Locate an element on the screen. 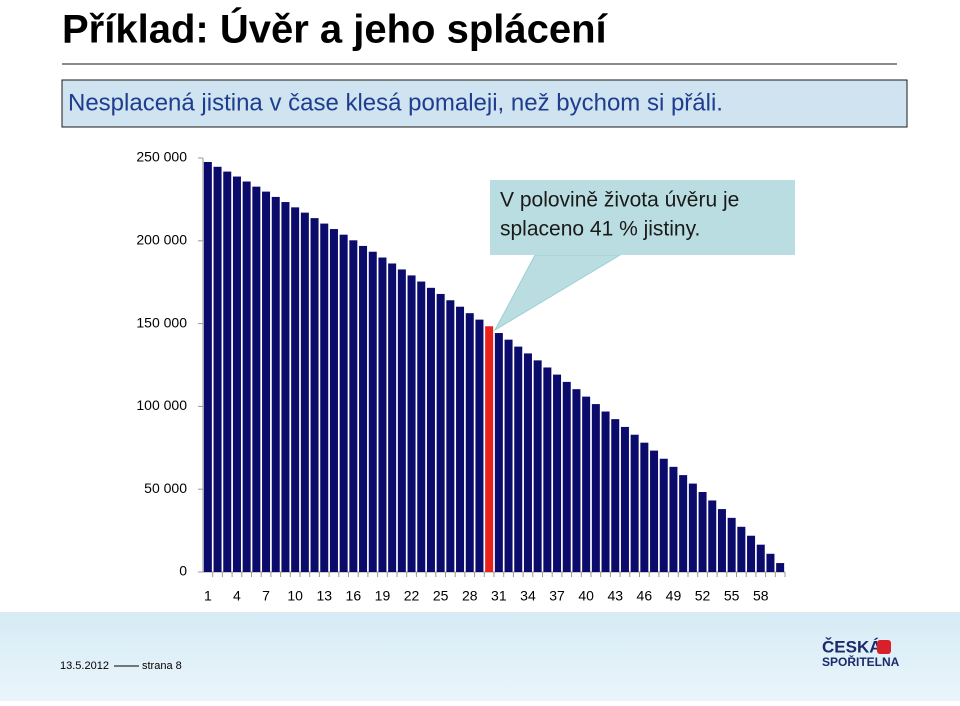  x-tick-label: 28 is located at coordinates (470, 596).